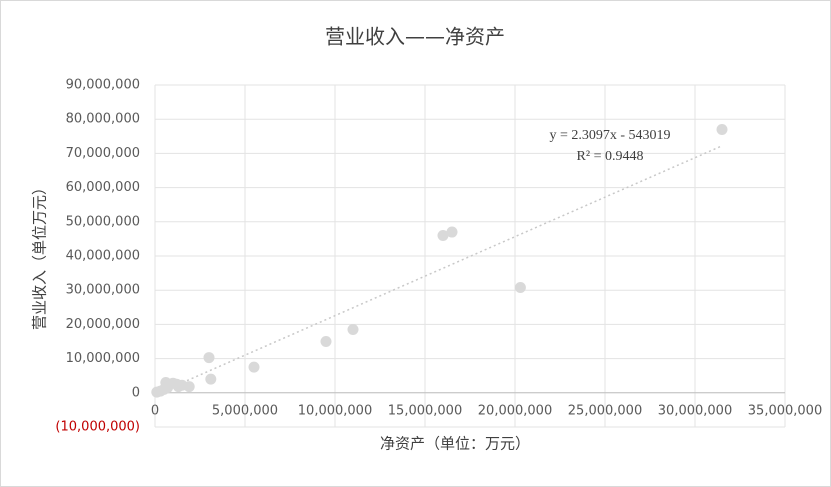 This screenshot has height=487, width=831. Describe the element at coordinates (609, 135) in the screenshot. I see `trendline-equation: y = 2.3097x - 543019` at that location.